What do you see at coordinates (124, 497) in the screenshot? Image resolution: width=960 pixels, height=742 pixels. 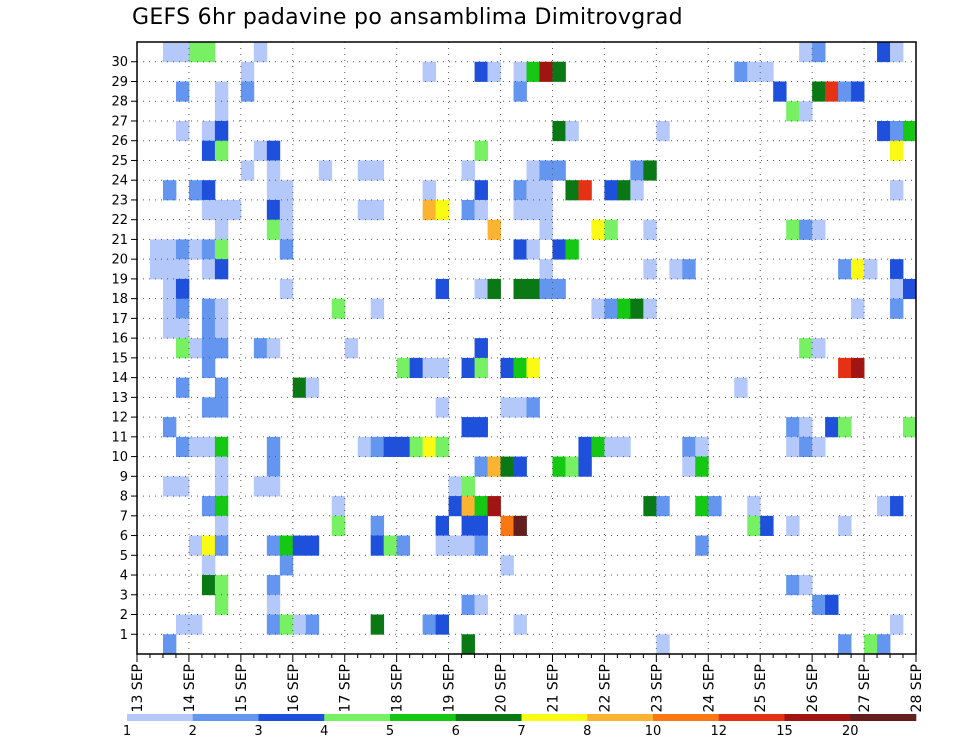 I see `y-tick-label: 8` at bounding box center [124, 497].